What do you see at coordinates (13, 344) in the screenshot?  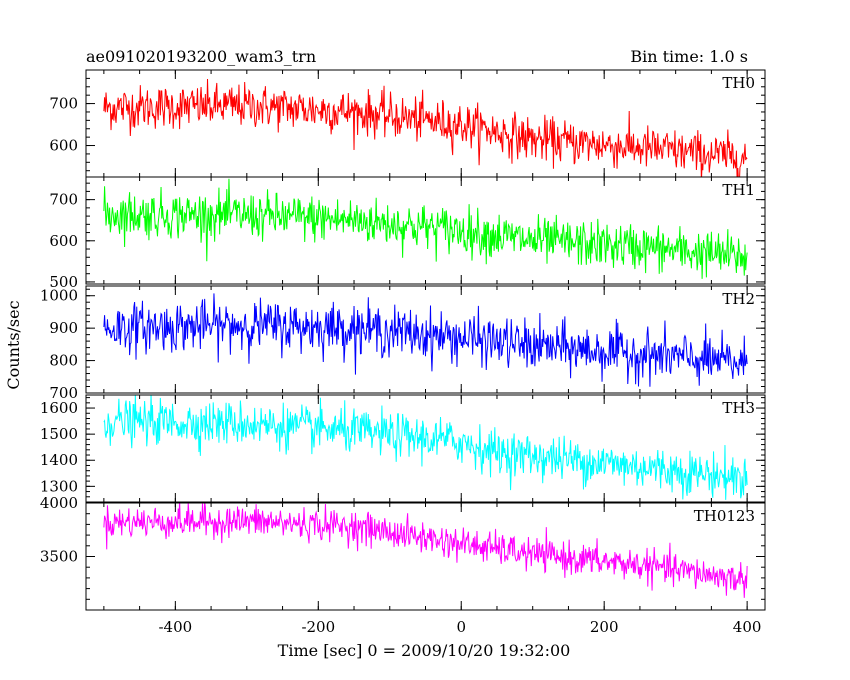 I see `y-axis-label: Counts/sec` at bounding box center [13, 344].